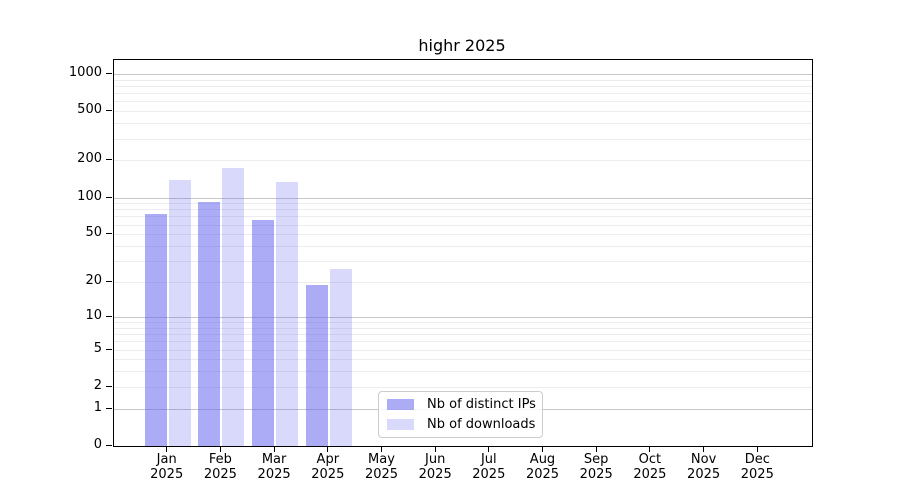  What do you see at coordinates (489, 449) in the screenshot?
I see `x-tick-jul` at bounding box center [489, 449].